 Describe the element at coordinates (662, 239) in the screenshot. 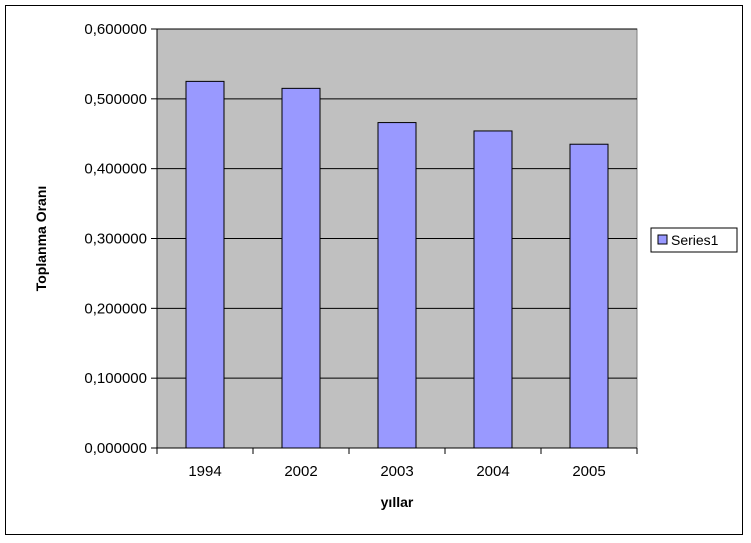

I see `legend-swatch-series1` at that location.